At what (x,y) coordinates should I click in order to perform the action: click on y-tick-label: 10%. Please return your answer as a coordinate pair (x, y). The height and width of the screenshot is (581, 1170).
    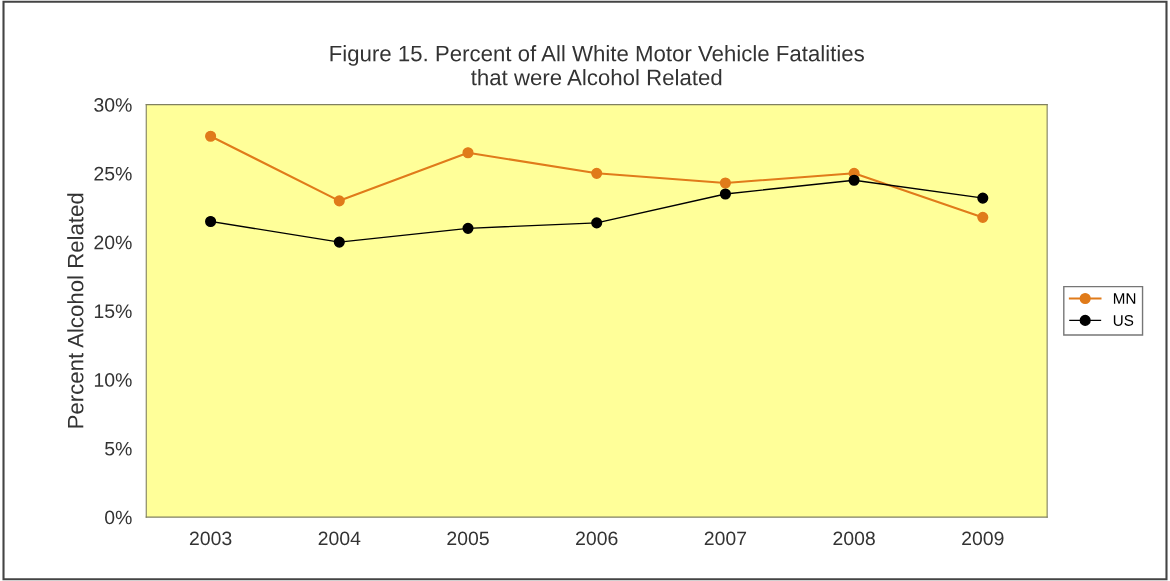
    Looking at the image, I should click on (113, 380).